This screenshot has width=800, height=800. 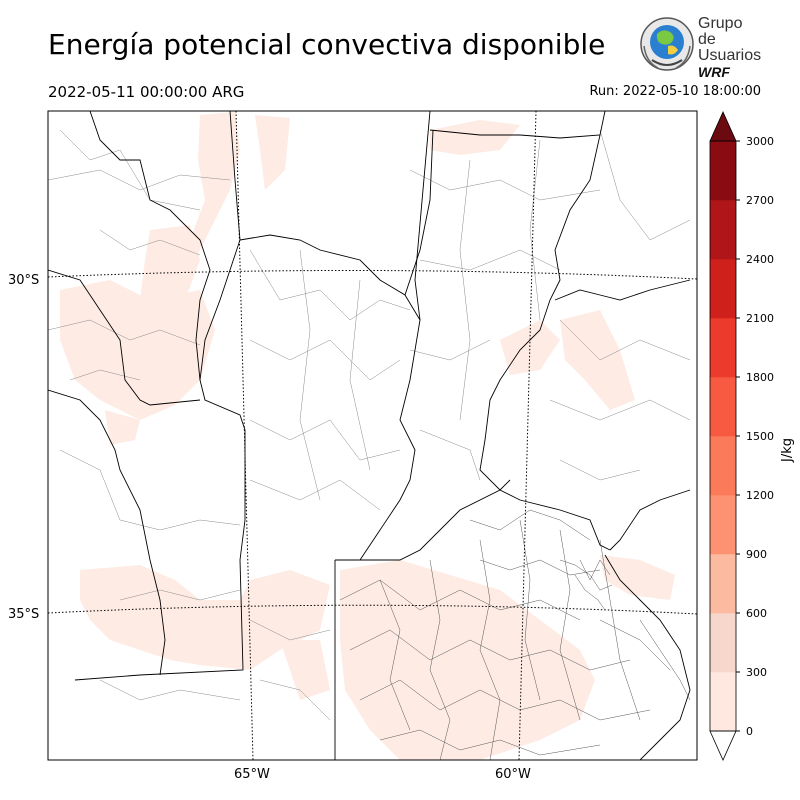 What do you see at coordinates (760, 436) in the screenshot?
I see `colorbar-tick-label: 1500` at bounding box center [760, 436].